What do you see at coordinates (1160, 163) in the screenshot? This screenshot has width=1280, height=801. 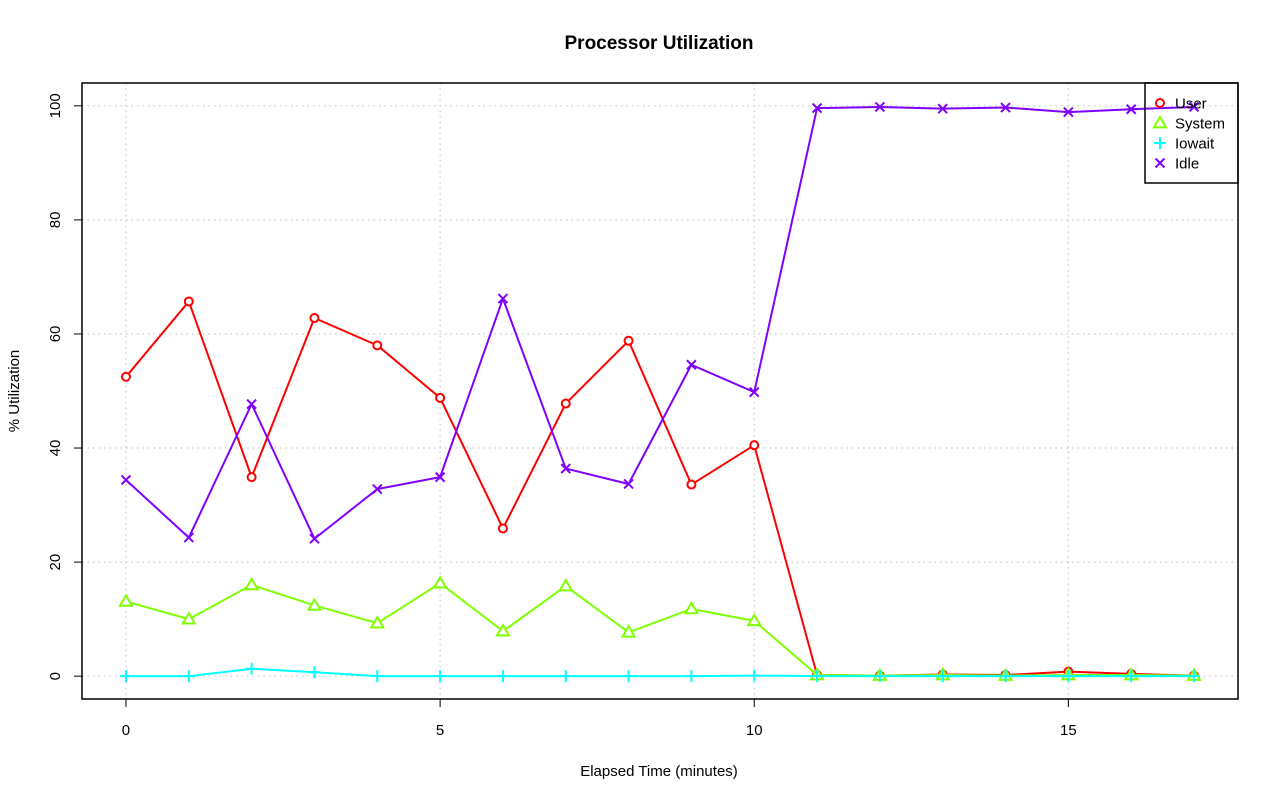 I see `legend-marker-idle` at bounding box center [1160, 163].